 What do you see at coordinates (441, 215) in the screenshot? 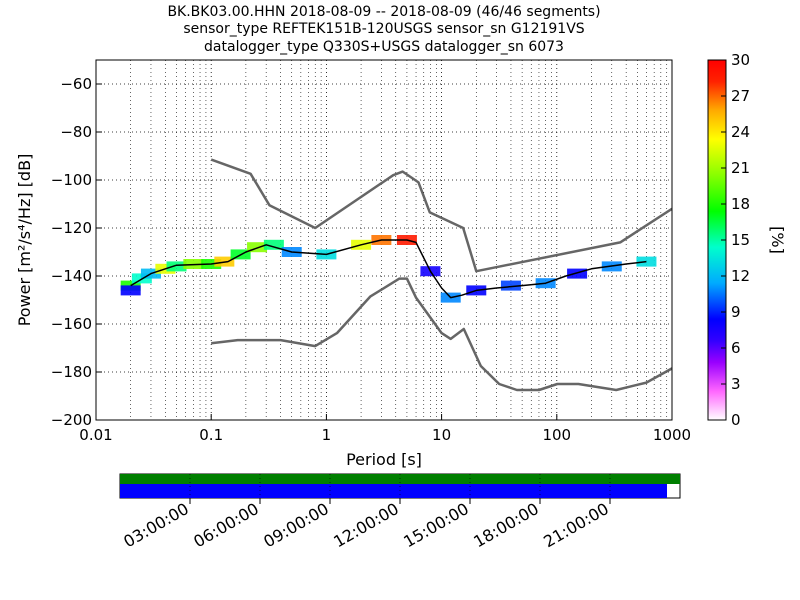
I see `series-line-nhnm` at bounding box center [441, 215].